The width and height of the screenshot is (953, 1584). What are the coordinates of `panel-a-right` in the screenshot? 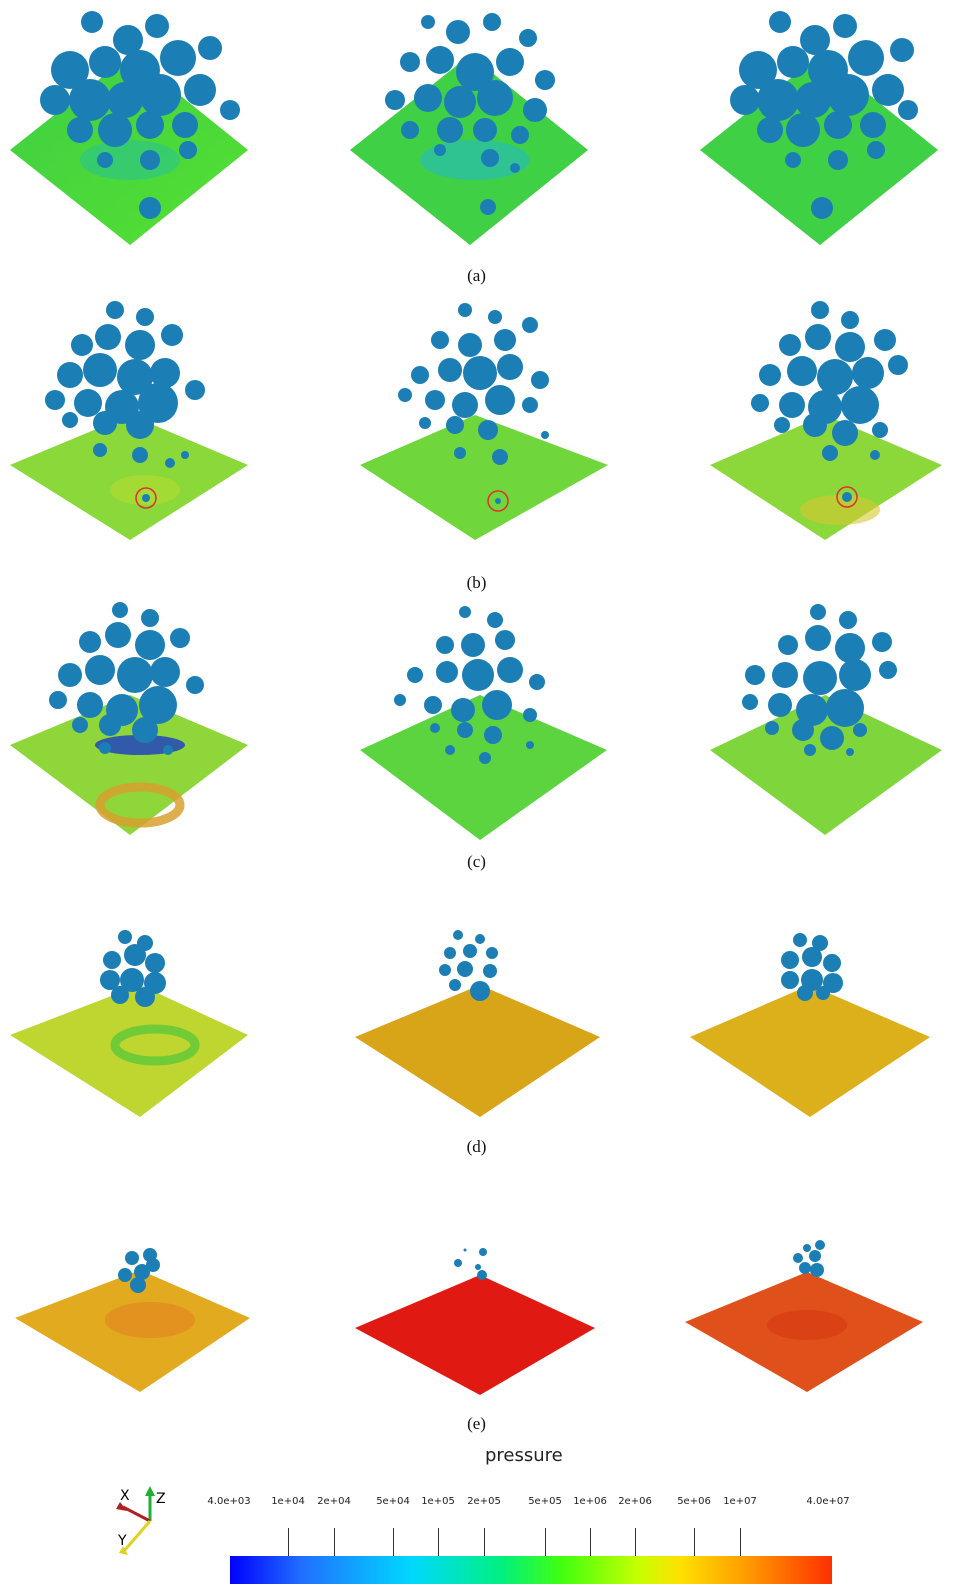 It's located at (819, 128).